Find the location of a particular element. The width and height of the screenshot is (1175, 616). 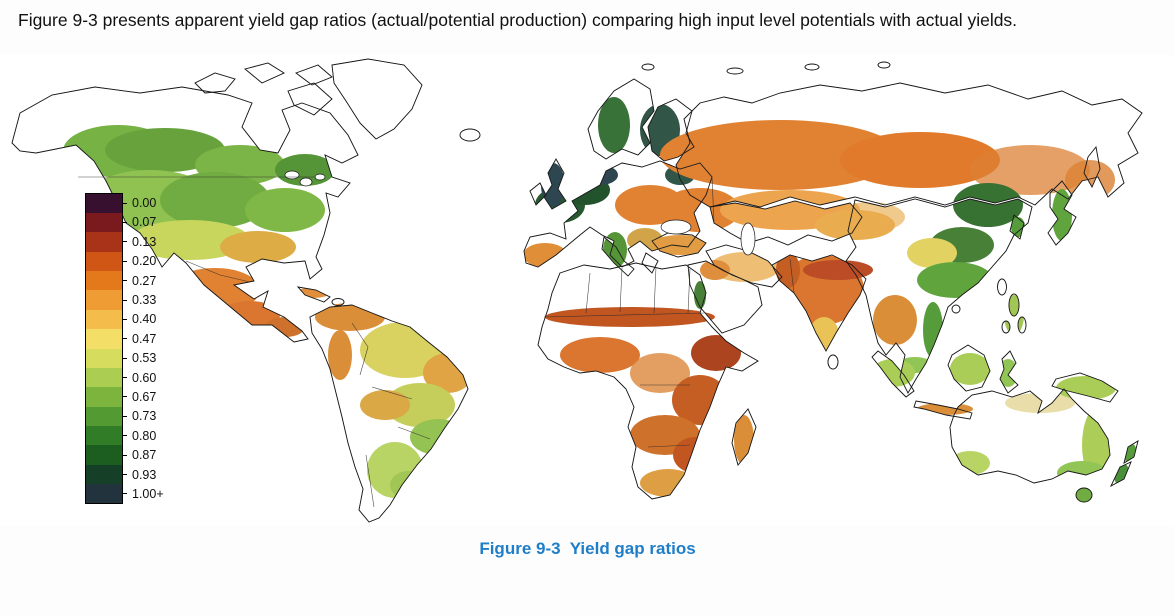

legend-value-label: 1.00+ is located at coordinates (148, 493).